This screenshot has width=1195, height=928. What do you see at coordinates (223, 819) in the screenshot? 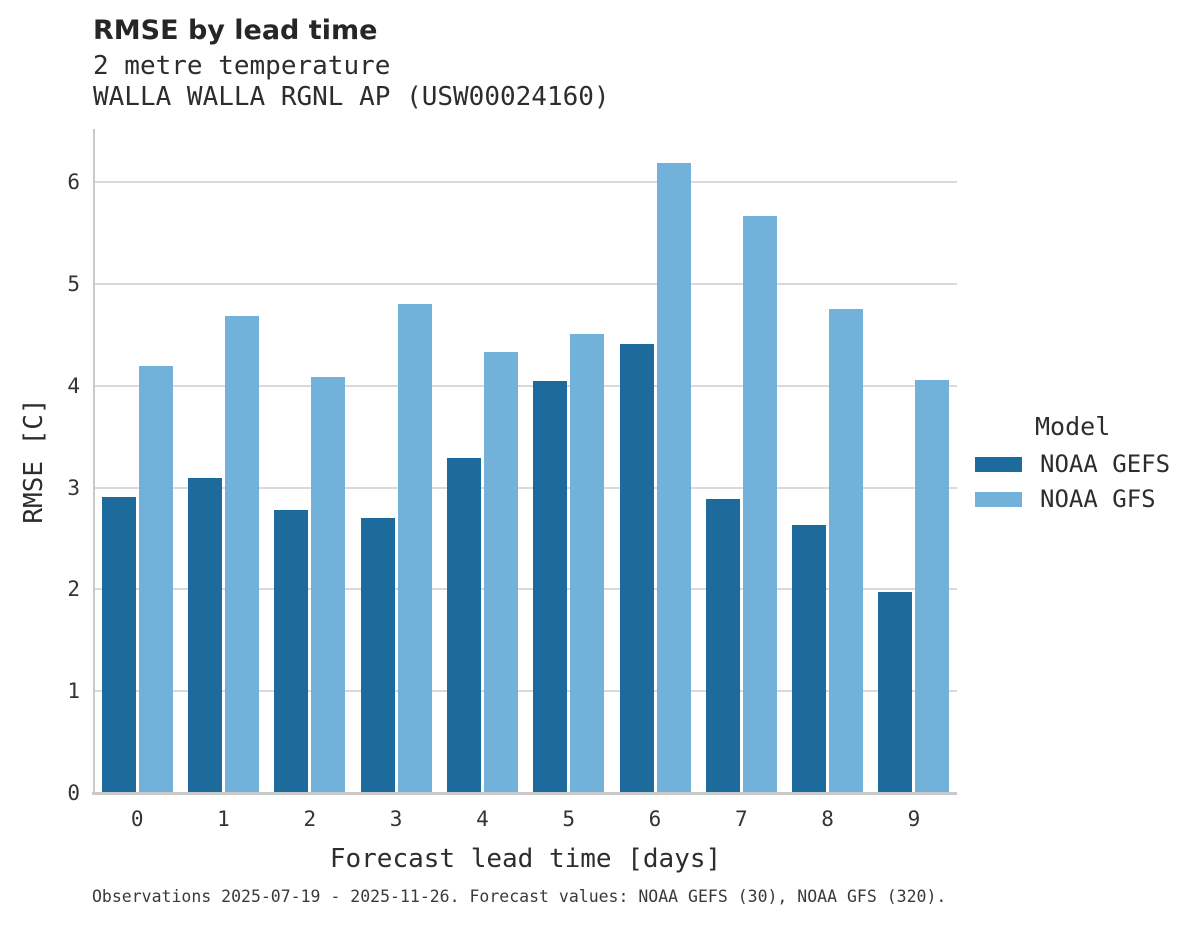
I see `x-tick-label: 1` at bounding box center [223, 819].